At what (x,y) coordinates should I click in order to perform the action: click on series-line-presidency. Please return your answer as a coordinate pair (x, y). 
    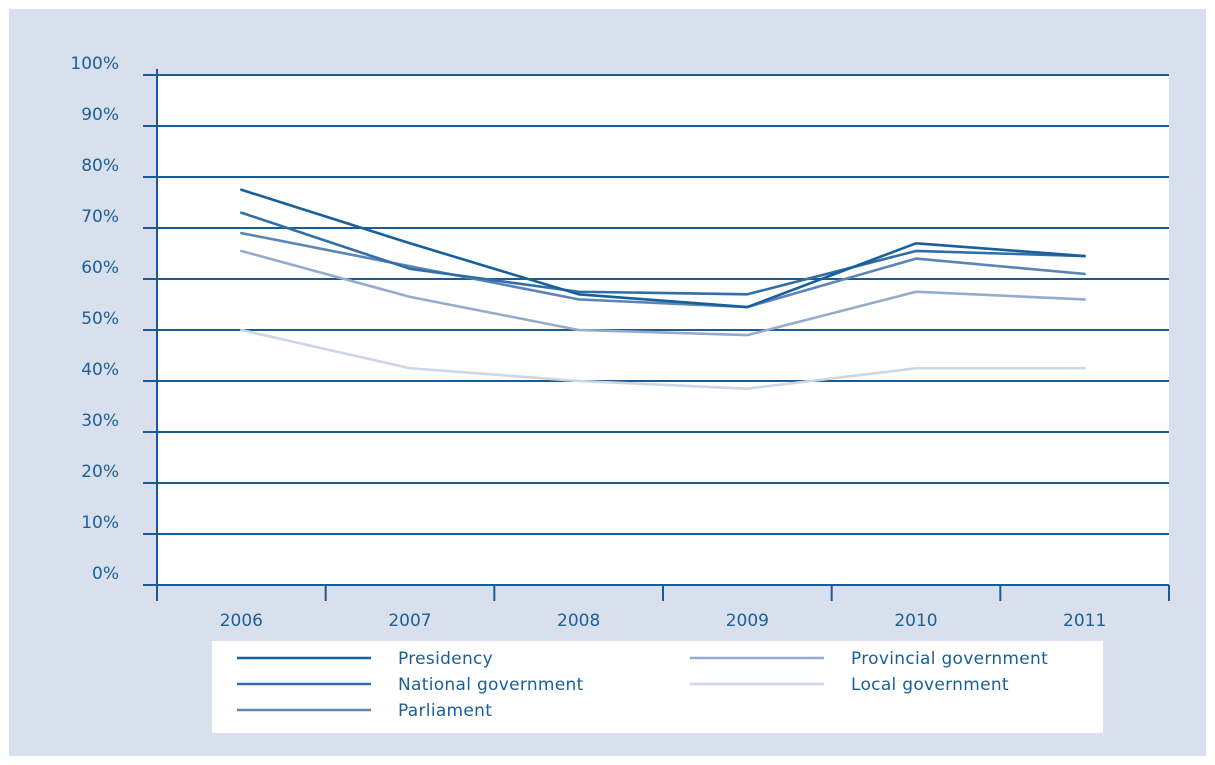
    Looking at the image, I should click on (663, 248).